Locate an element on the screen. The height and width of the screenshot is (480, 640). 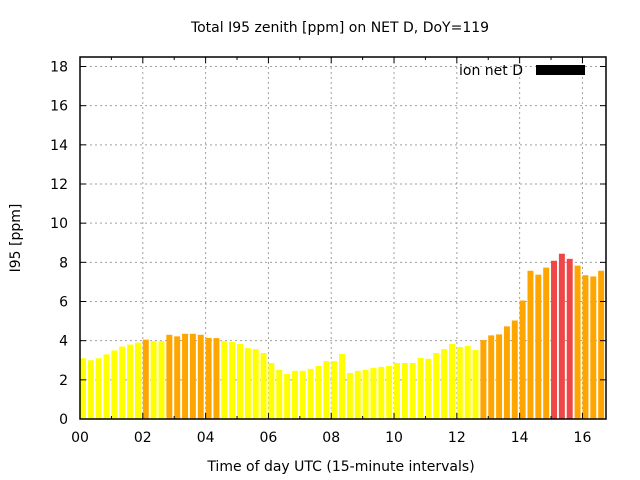
x-axis-label: Time of day UTC (15-minute intervals) is located at coordinates (340, 467).